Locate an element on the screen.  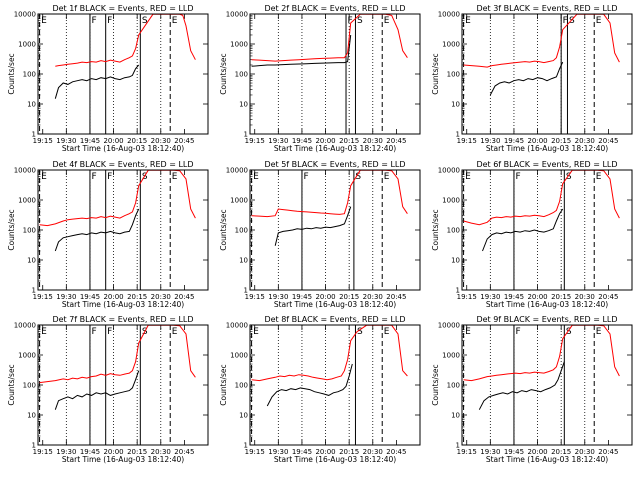
panel-title: Det 4f BLACK = Events, RED = LLD is located at coordinates (122, 164).